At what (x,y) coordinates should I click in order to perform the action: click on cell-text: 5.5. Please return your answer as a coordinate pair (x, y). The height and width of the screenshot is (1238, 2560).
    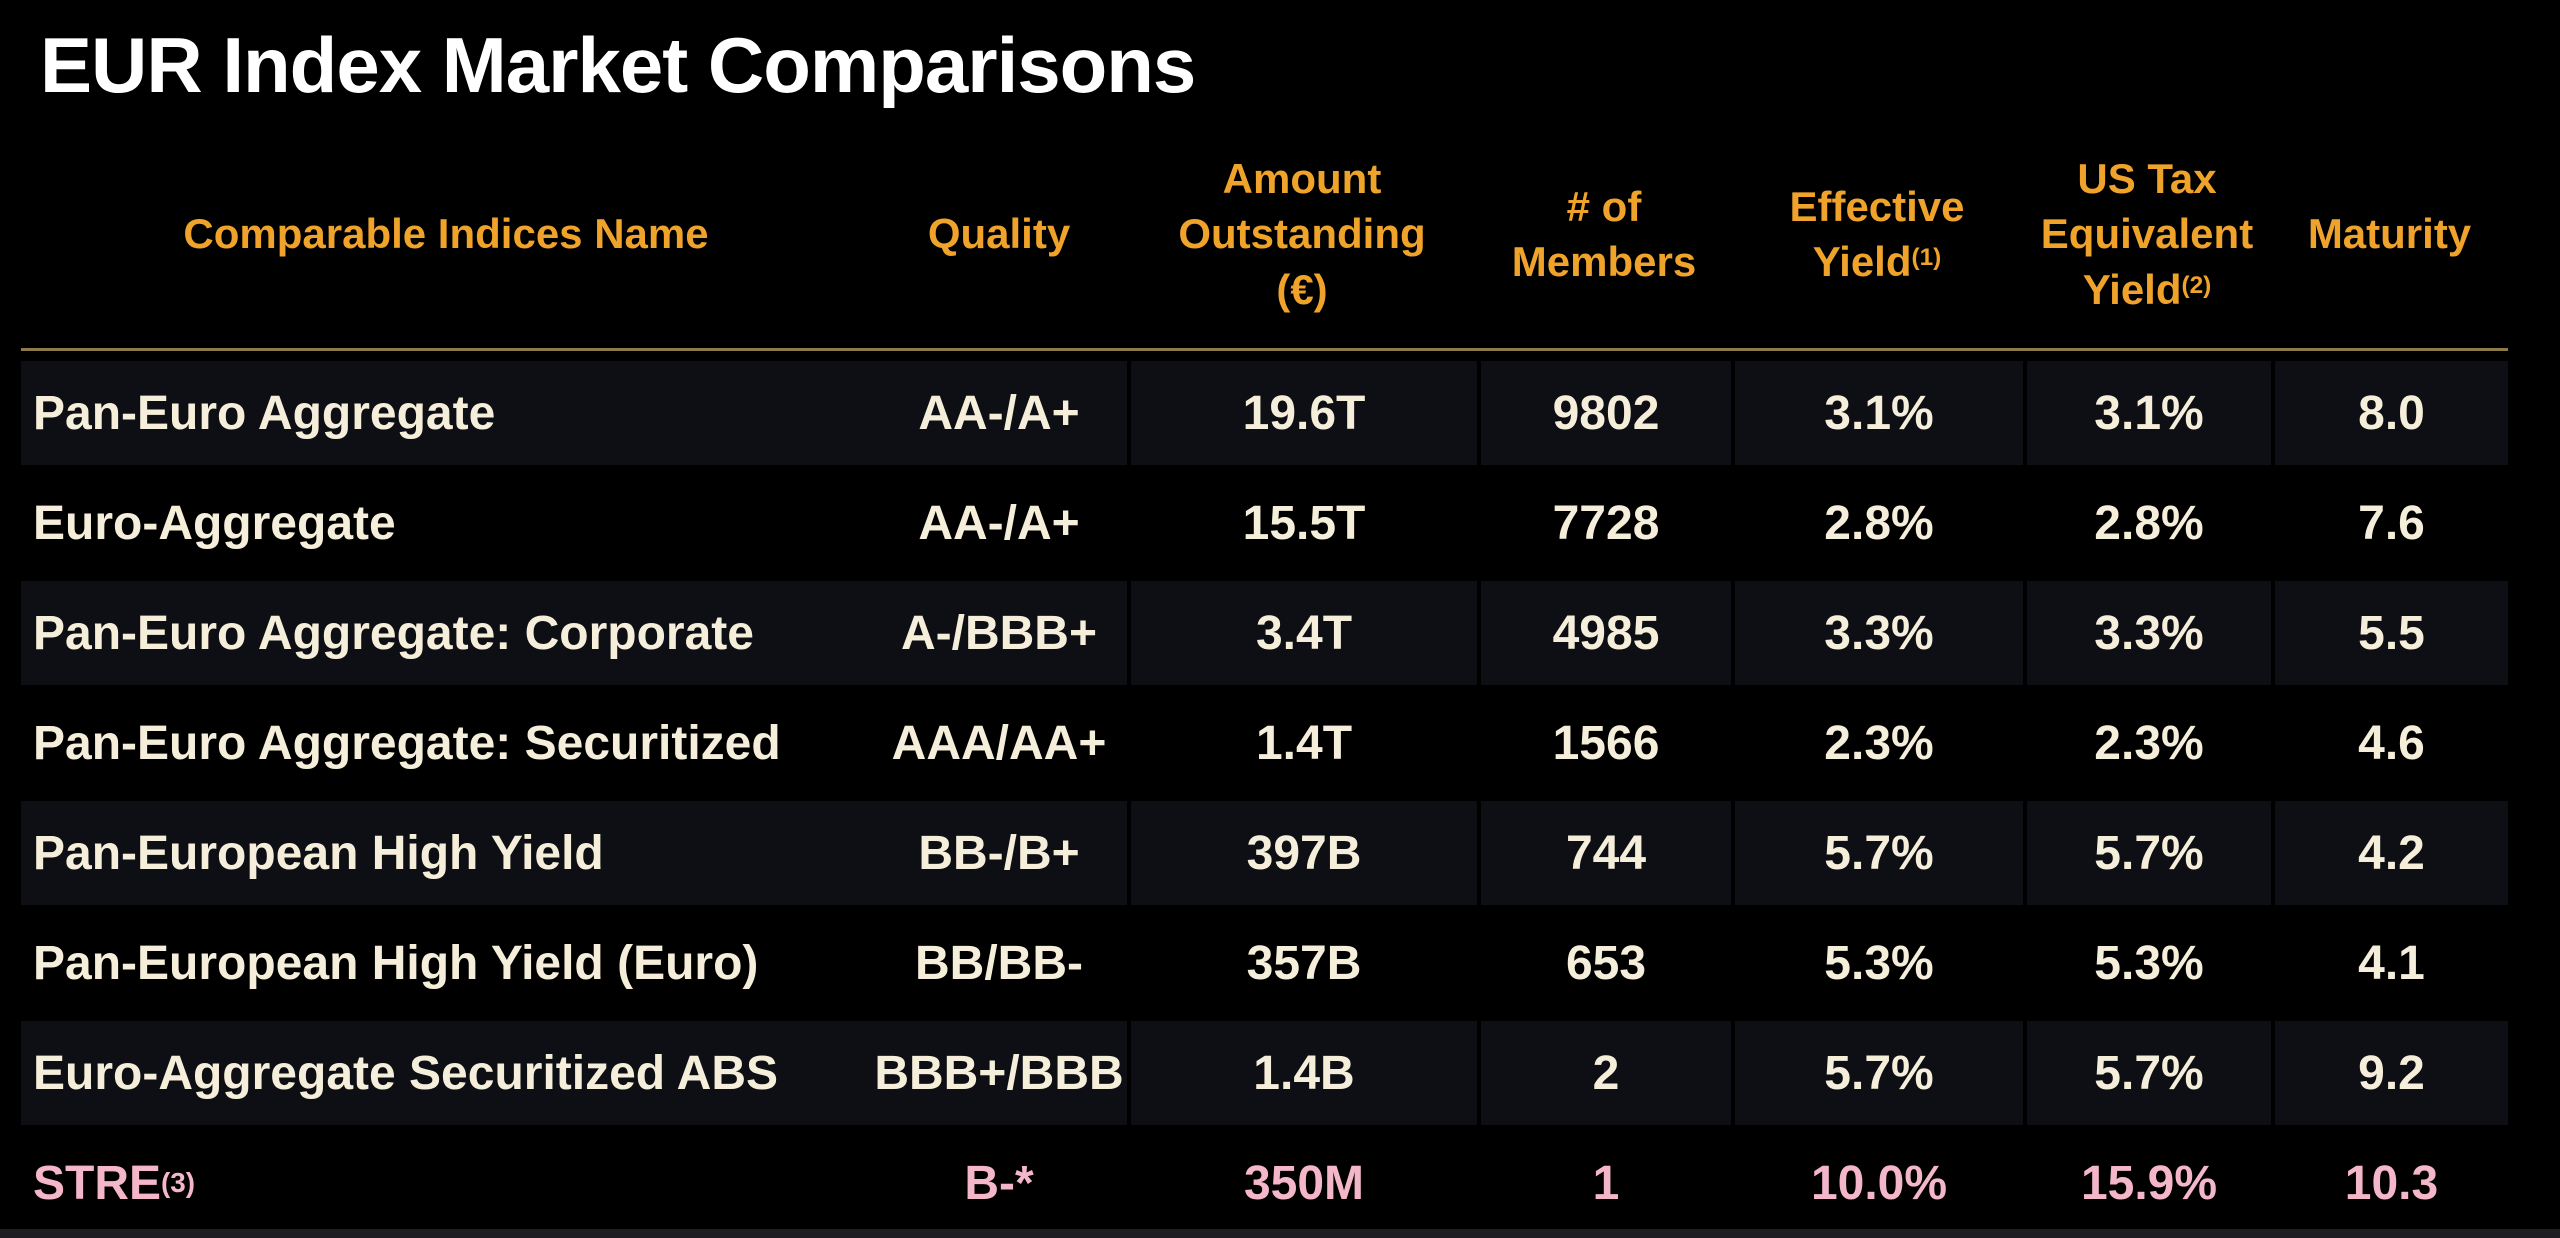
    Looking at the image, I should click on (2391, 633).